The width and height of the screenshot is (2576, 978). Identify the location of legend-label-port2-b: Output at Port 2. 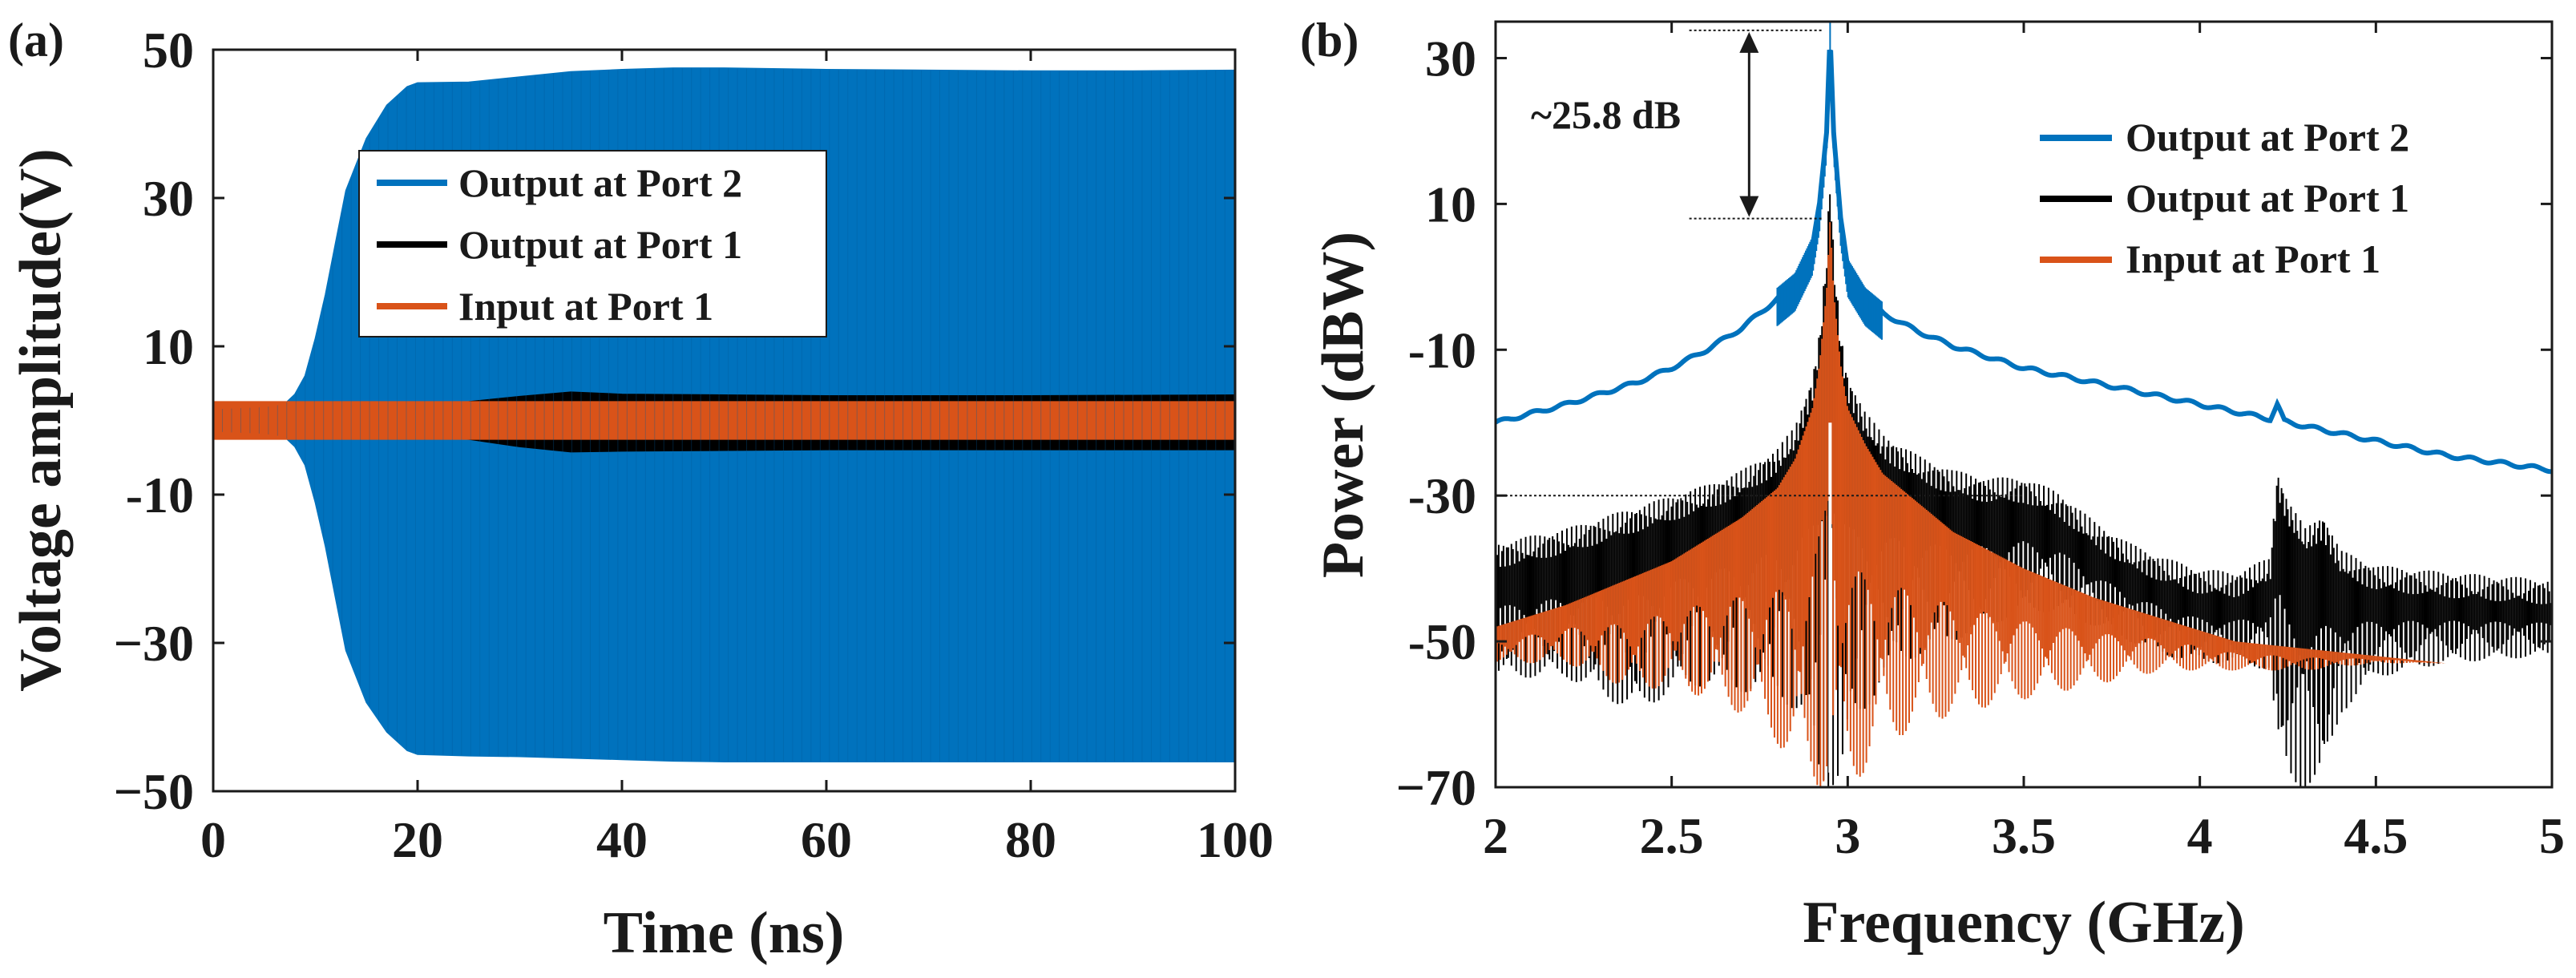
(2267, 137).